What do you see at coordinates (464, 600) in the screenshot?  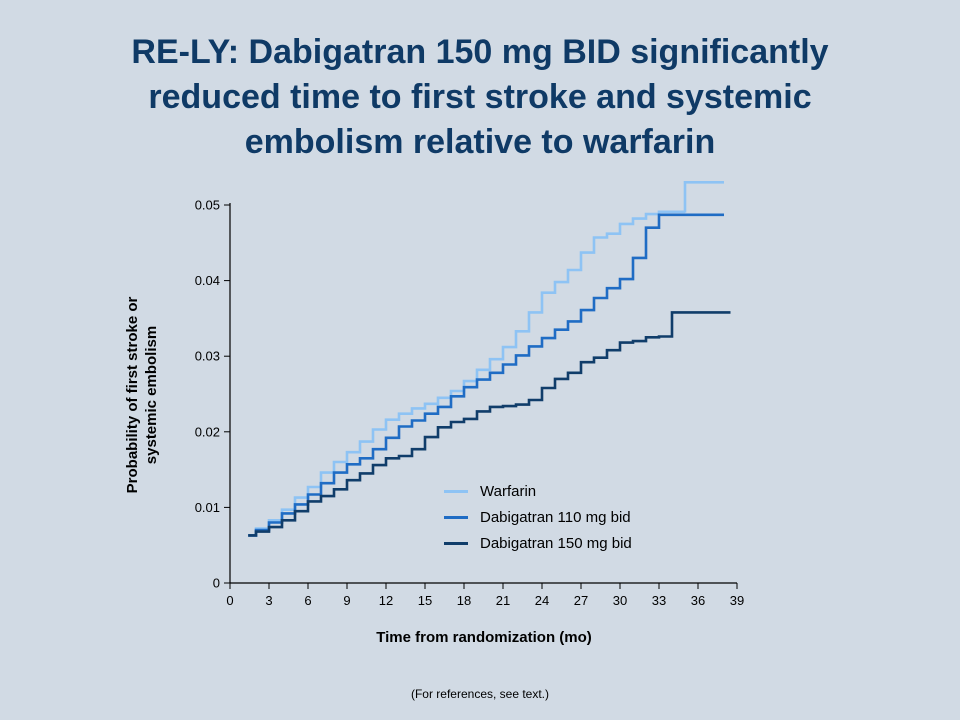 I see `x-tick-label: 18` at bounding box center [464, 600].